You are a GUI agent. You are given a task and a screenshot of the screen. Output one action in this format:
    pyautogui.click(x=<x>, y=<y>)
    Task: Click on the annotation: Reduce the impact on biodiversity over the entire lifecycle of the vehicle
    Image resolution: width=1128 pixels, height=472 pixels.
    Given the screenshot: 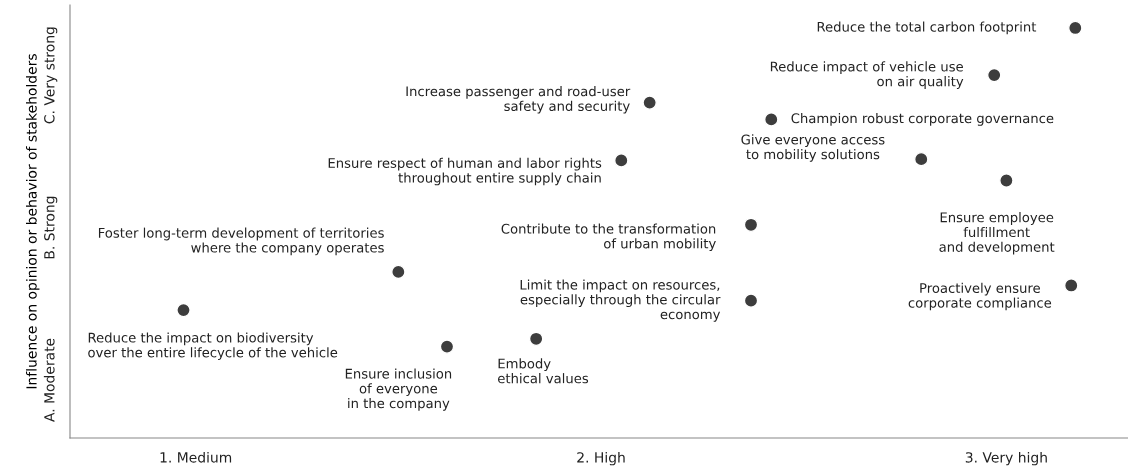 What is the action you would take?
    pyautogui.click(x=213, y=346)
    